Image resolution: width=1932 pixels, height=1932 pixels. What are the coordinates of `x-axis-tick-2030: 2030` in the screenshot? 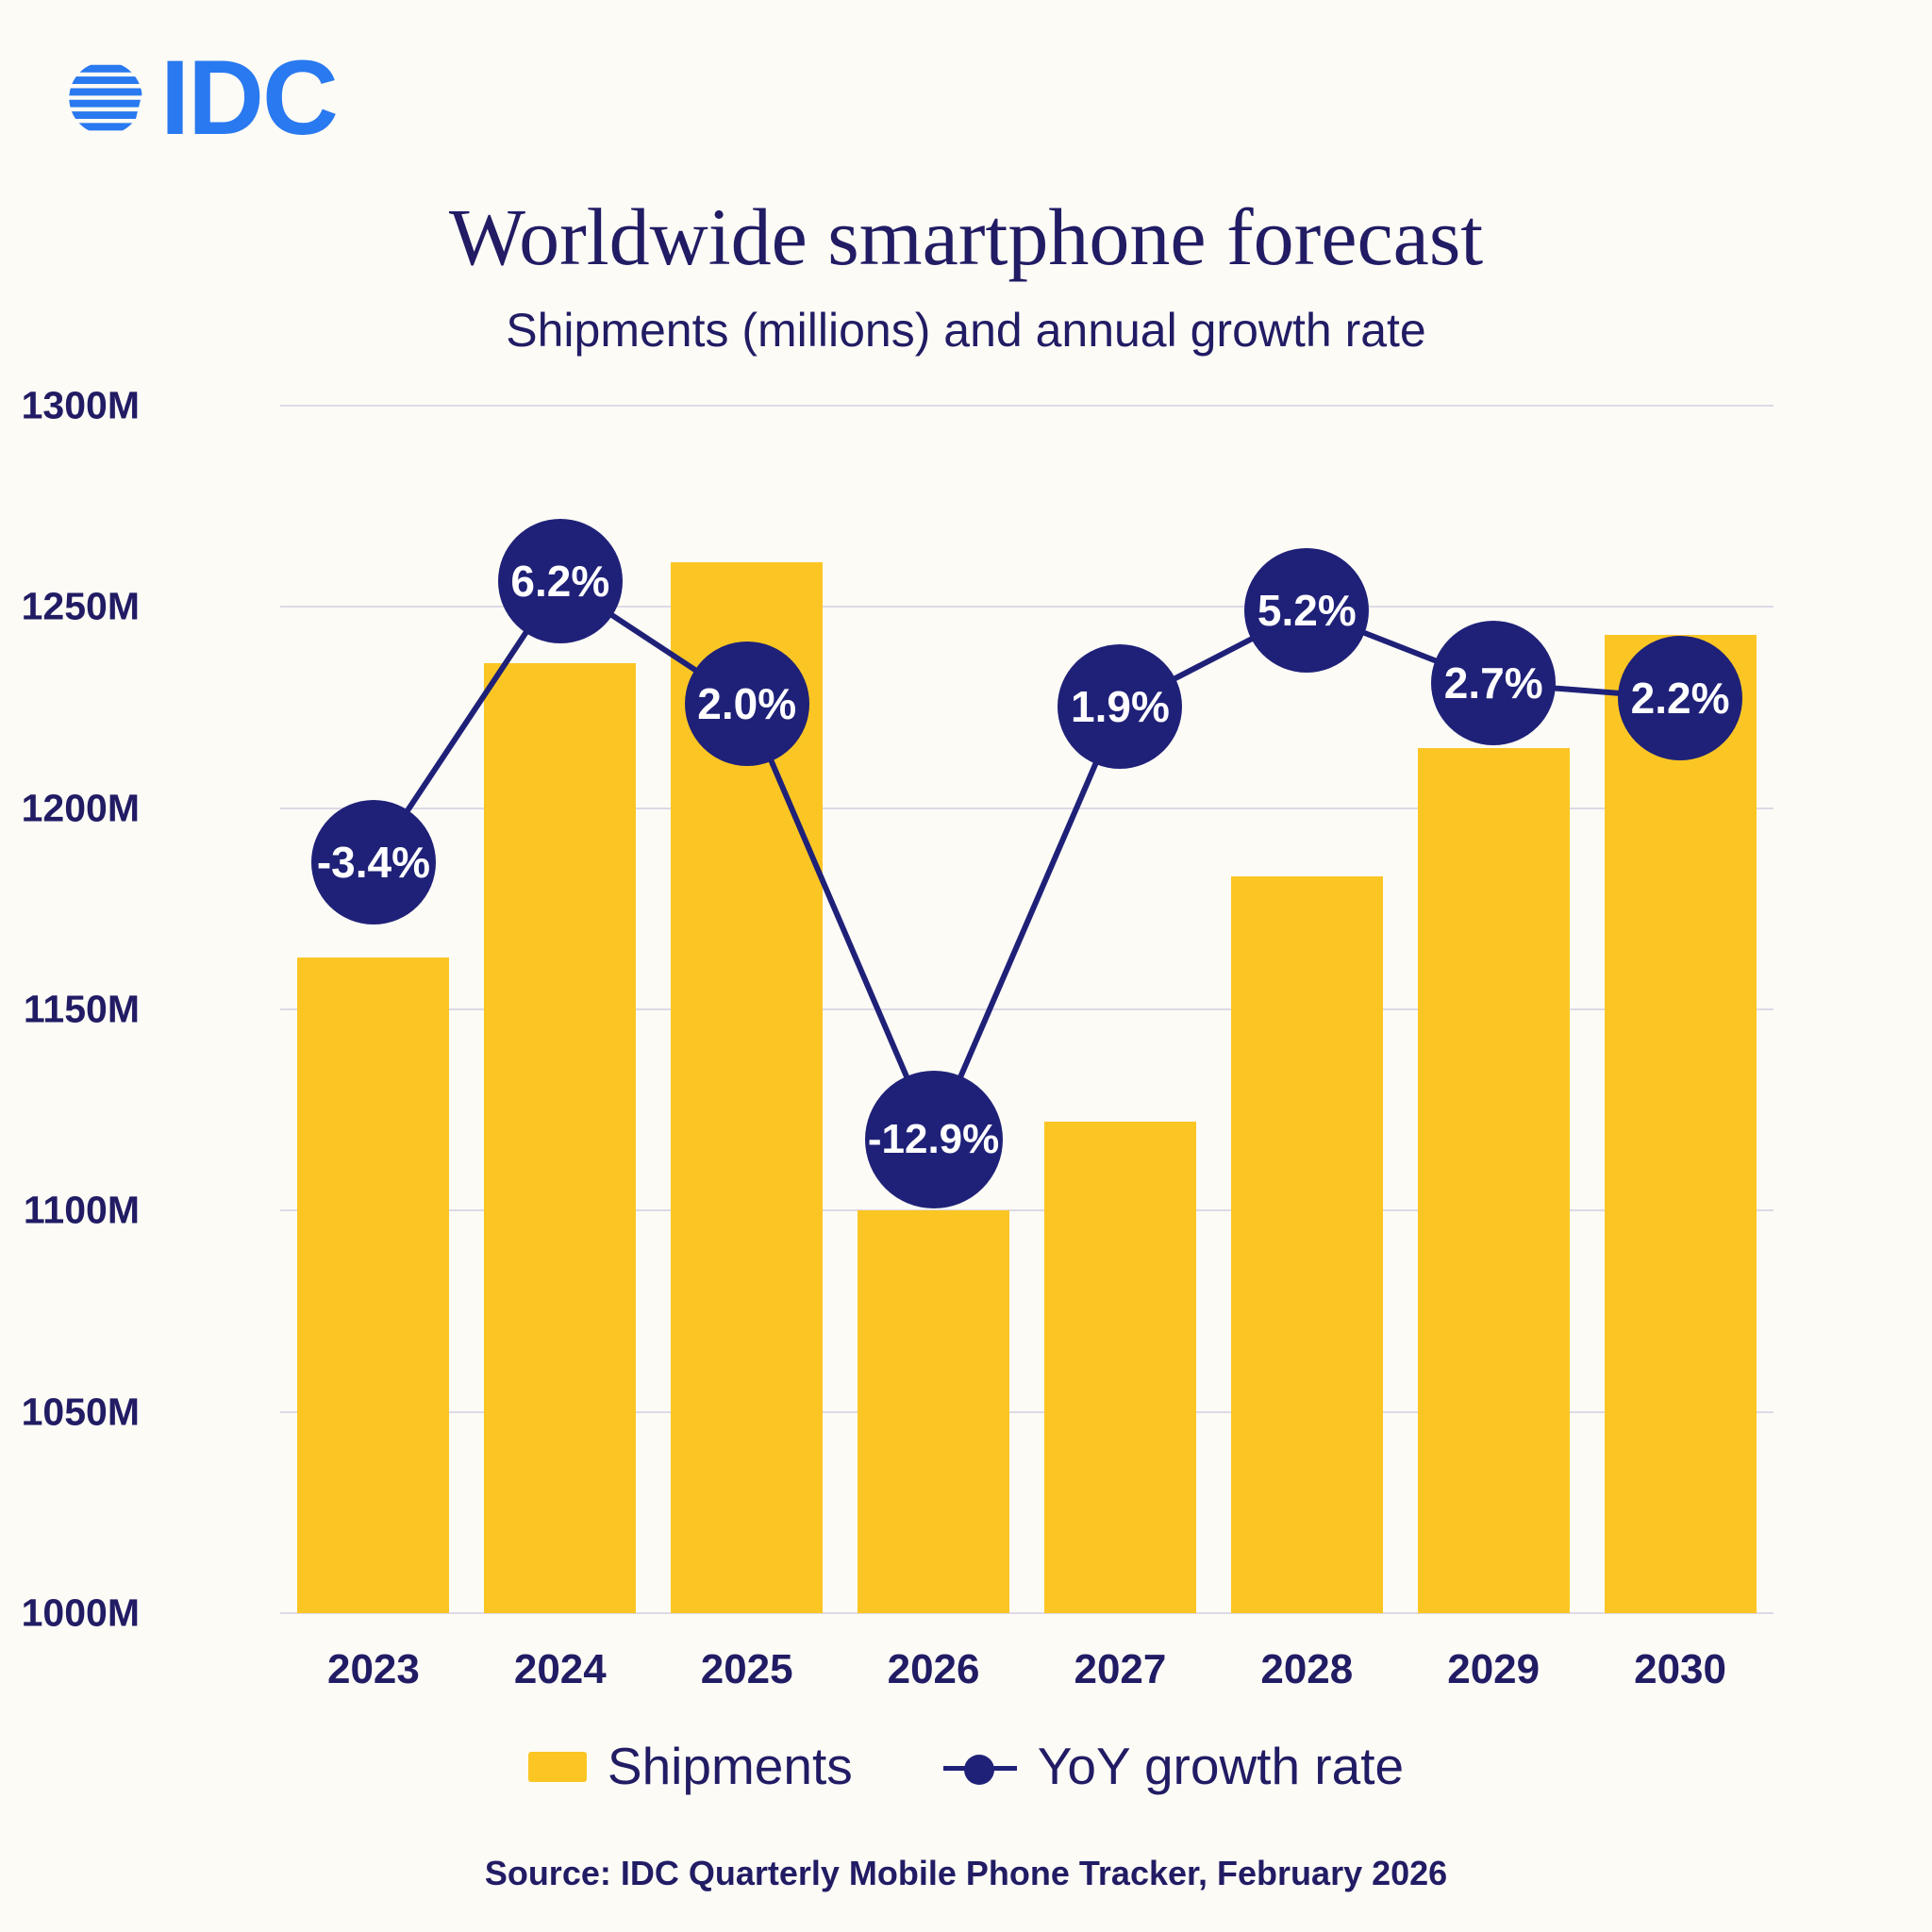 It's located at (1680, 1669).